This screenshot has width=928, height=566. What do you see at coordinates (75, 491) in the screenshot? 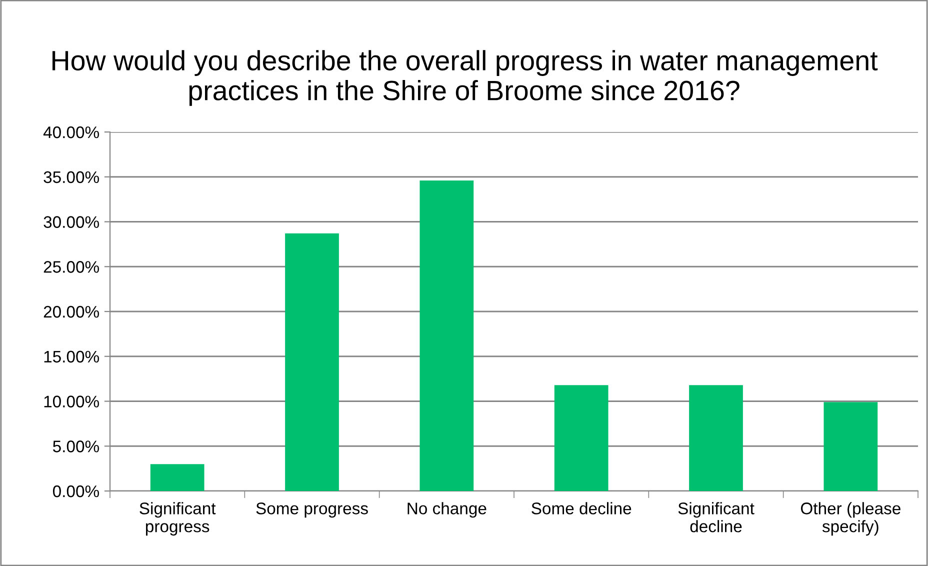
I see `y-tick-label: 0.00%` at bounding box center [75, 491].